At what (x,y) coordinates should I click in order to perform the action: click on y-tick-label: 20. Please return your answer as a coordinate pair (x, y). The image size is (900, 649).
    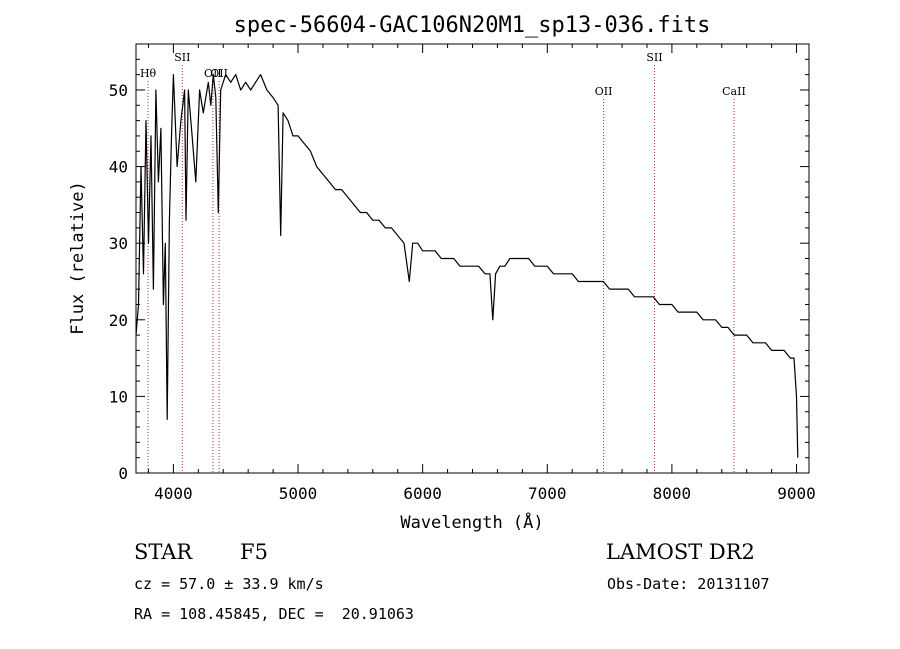
    Looking at the image, I should click on (118, 320).